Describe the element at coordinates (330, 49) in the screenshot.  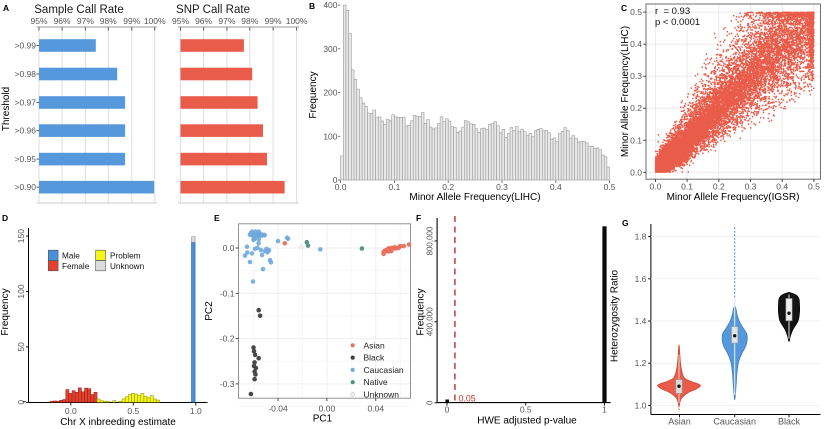
I see `svg-text: 300` at that location.